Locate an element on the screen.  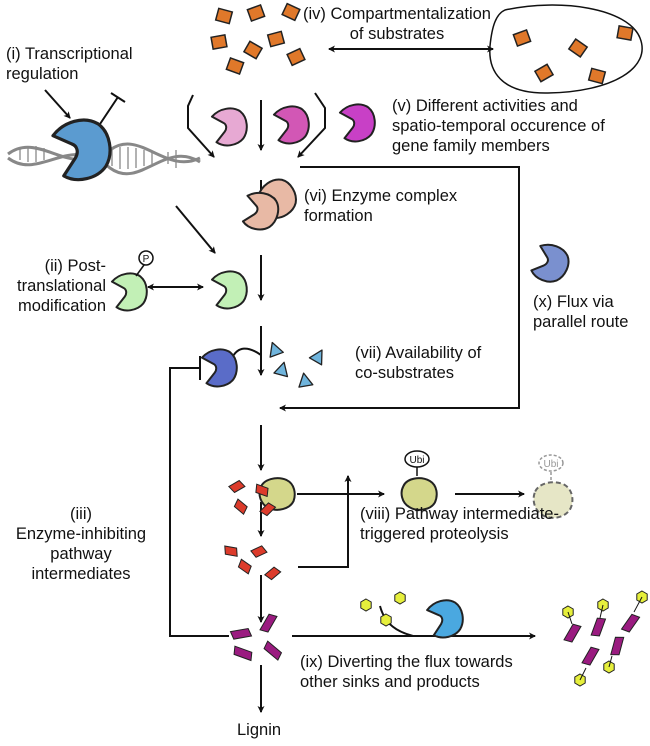
enzyme-transcription-factor is located at coordinates (84, 149).